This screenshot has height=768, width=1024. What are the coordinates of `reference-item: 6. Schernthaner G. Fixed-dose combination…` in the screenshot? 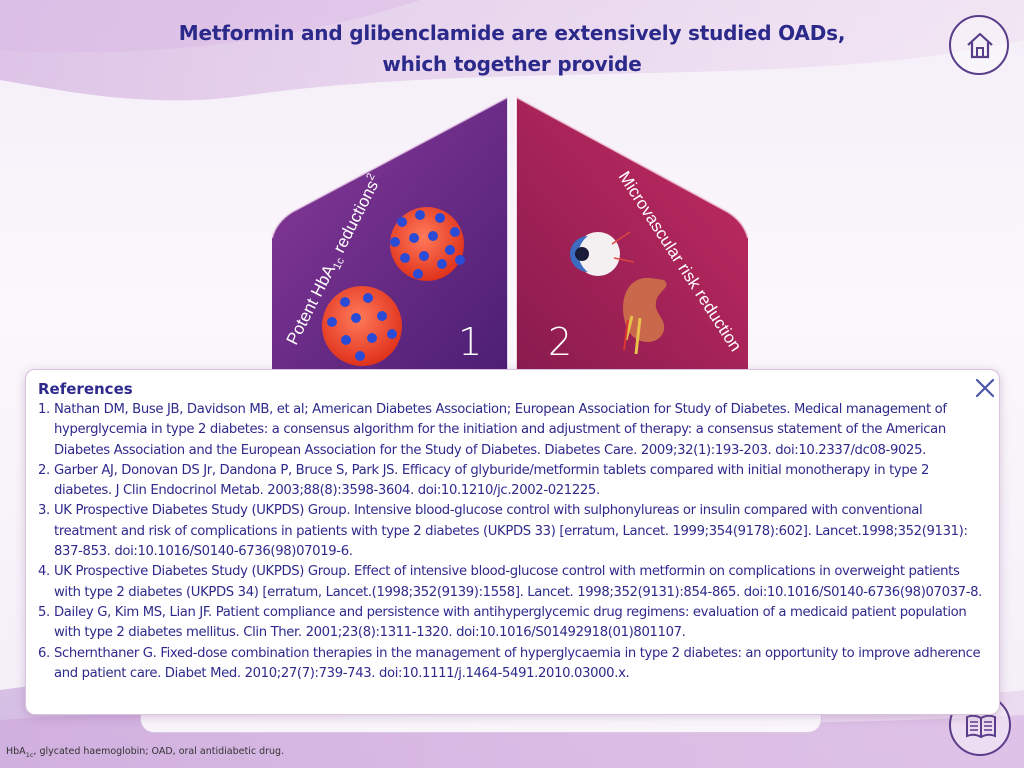 It's located at (509, 663).